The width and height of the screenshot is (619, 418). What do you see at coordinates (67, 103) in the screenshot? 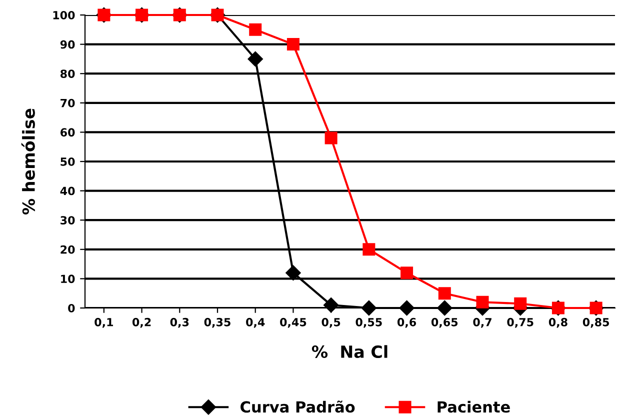
I see `y-tick-label: 70` at bounding box center [67, 103].